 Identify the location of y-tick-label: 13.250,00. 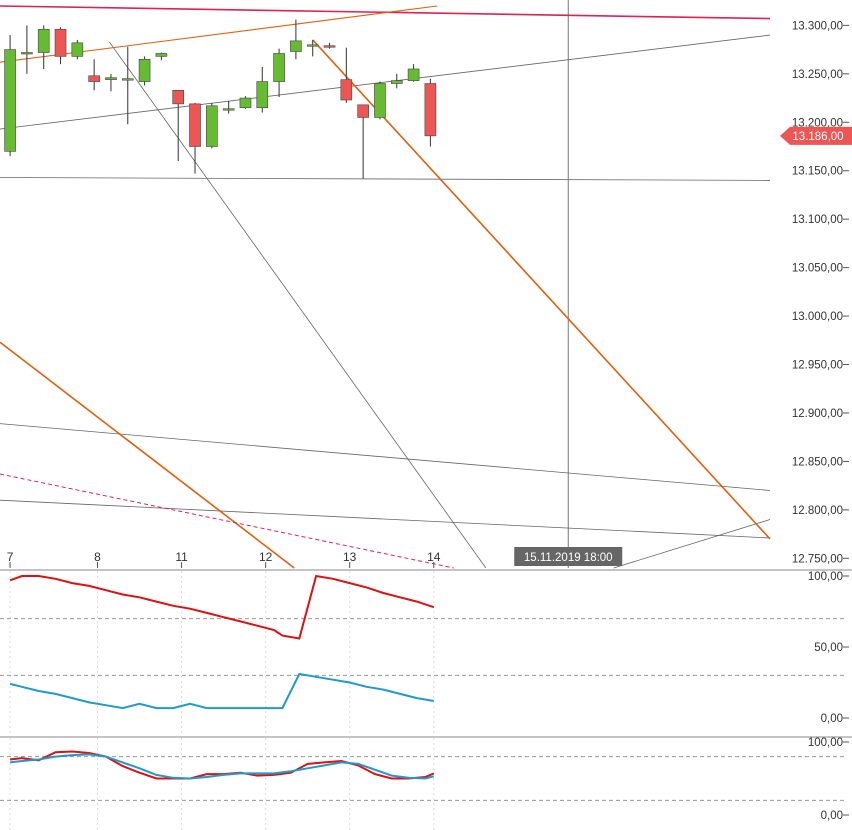
(817, 75).